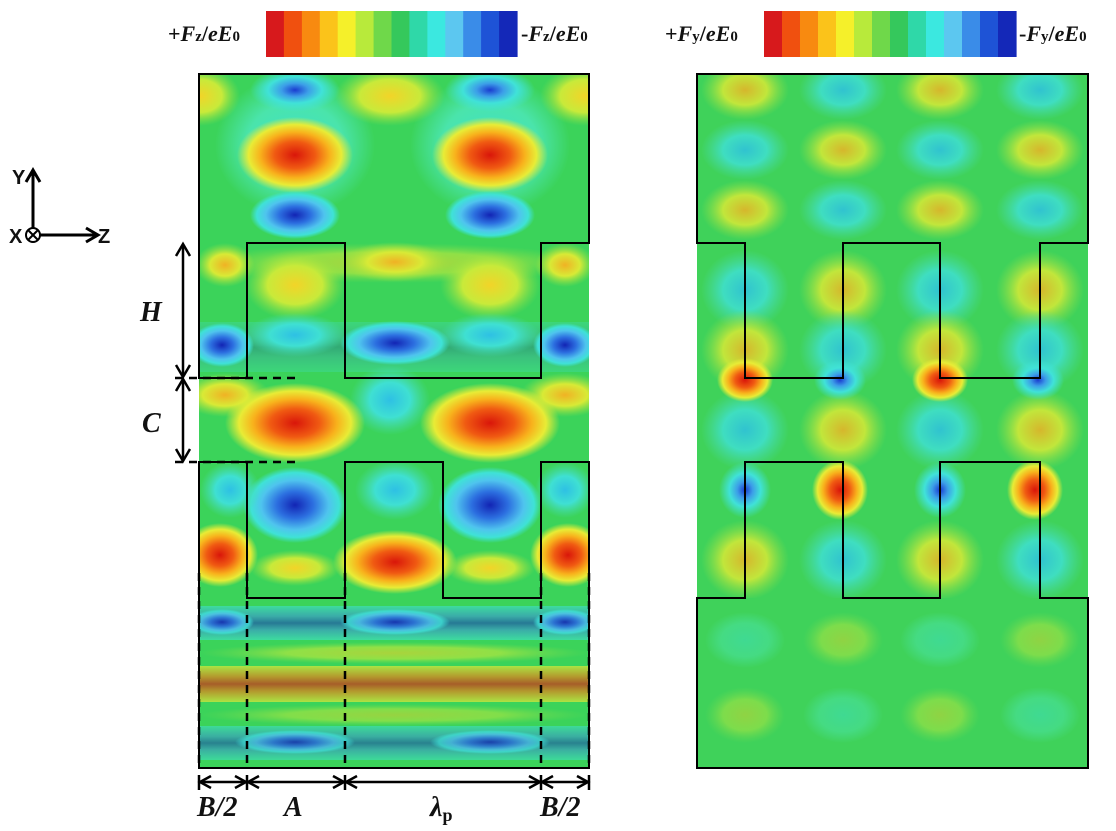 This screenshot has width=1116, height=831. Describe the element at coordinates (394, 615) in the screenshot. I see `left-lower-grating` at that location.